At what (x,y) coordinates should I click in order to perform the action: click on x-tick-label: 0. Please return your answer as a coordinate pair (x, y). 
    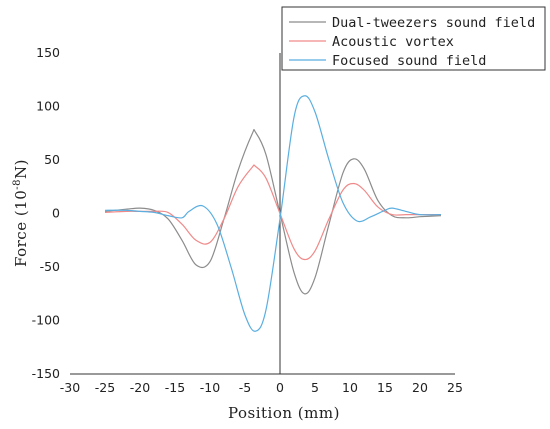
    Looking at the image, I should click on (280, 387).